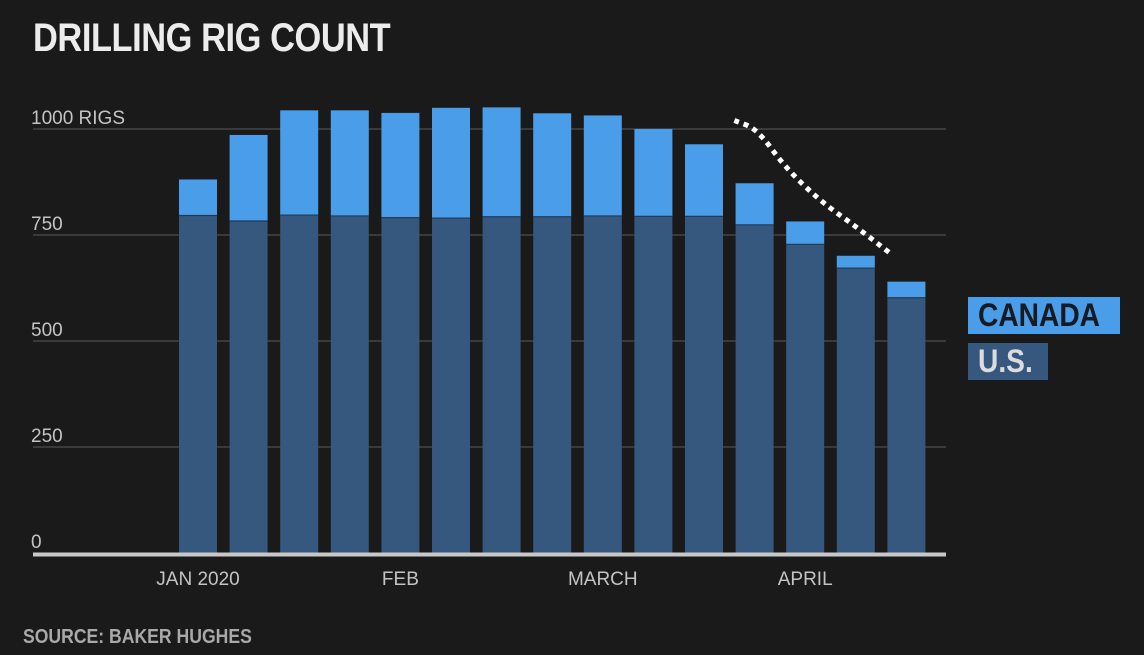  Describe the element at coordinates (603, 579) in the screenshot. I see `x-tick-label: MARCH` at that location.